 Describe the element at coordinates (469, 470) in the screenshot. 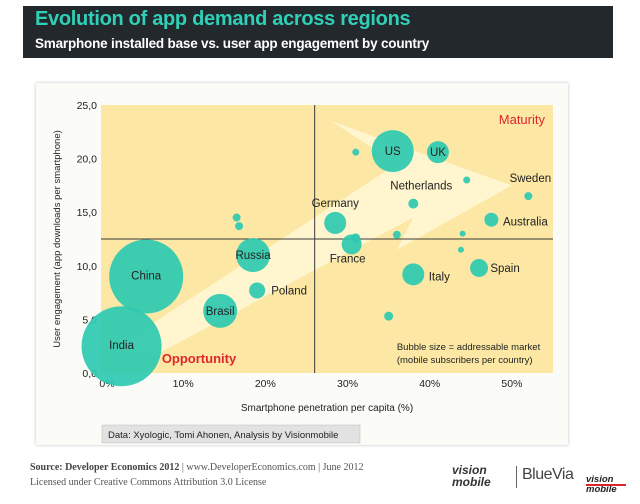

I see `visionmobile-logo-line1: vision` at that location.